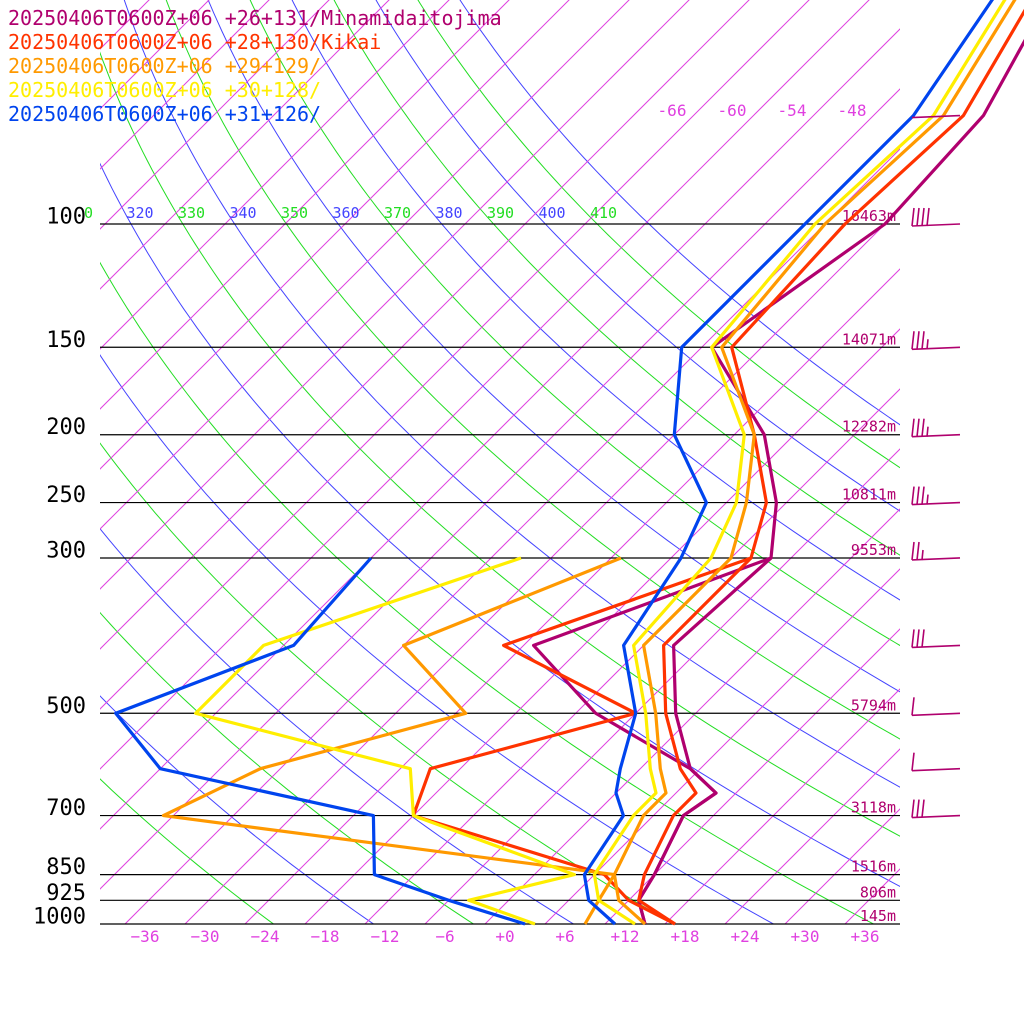 Image resolution: width=1024 pixels, height=1024 pixels. I want to click on height-label: 9553m, so click(873, 550).